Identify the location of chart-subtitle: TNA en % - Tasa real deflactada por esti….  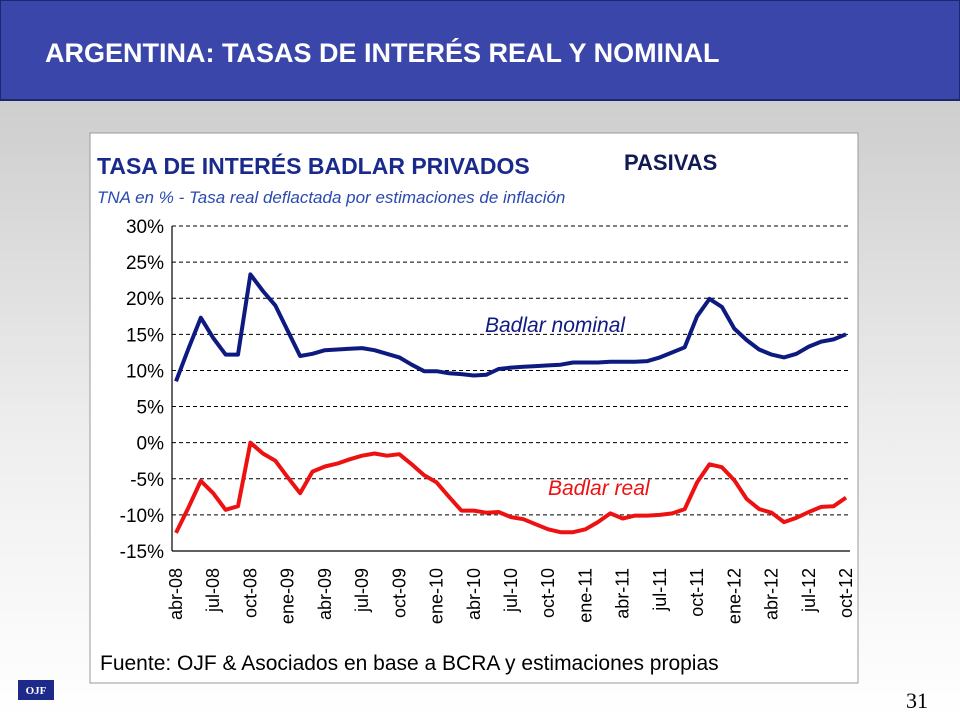
(331, 197).